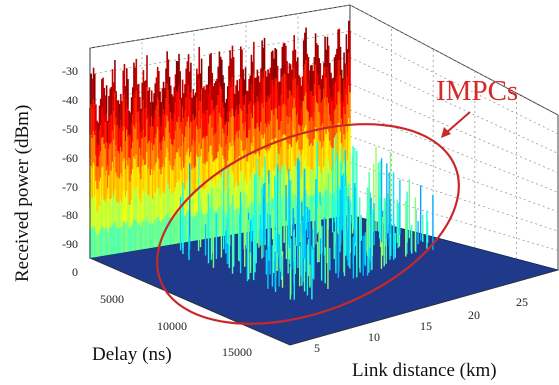  I want to click on distance-axis-label: Link distance (km), so click(424, 370).